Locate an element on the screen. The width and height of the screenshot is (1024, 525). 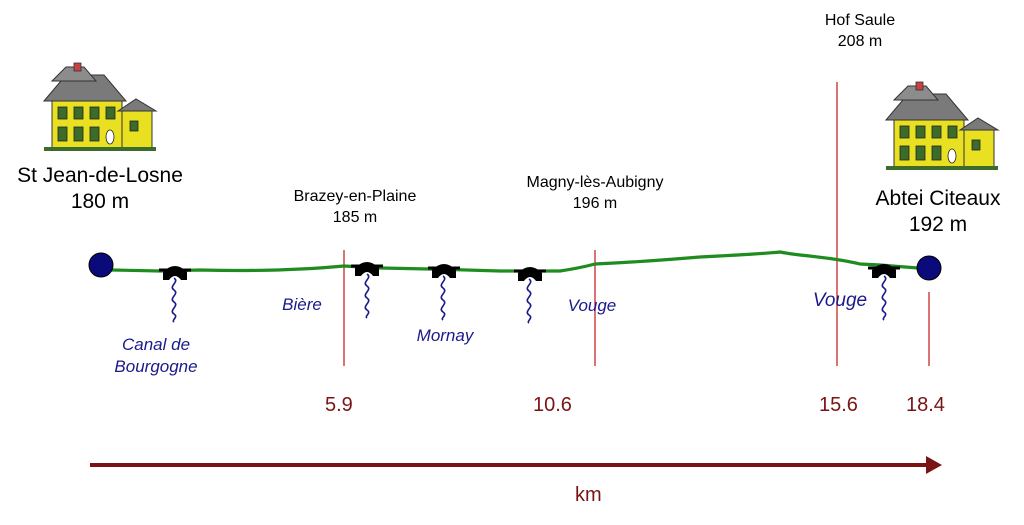
town-label-st-jean: St Jean-de-Losne 180 m is located at coordinates (100, 189).